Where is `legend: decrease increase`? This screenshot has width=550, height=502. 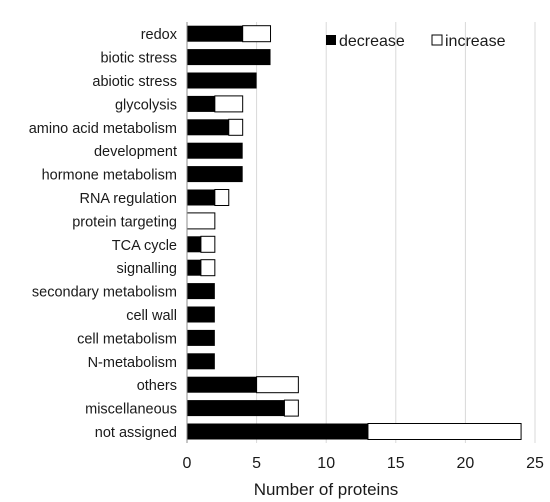 legend: decrease increase is located at coordinates (416, 41).